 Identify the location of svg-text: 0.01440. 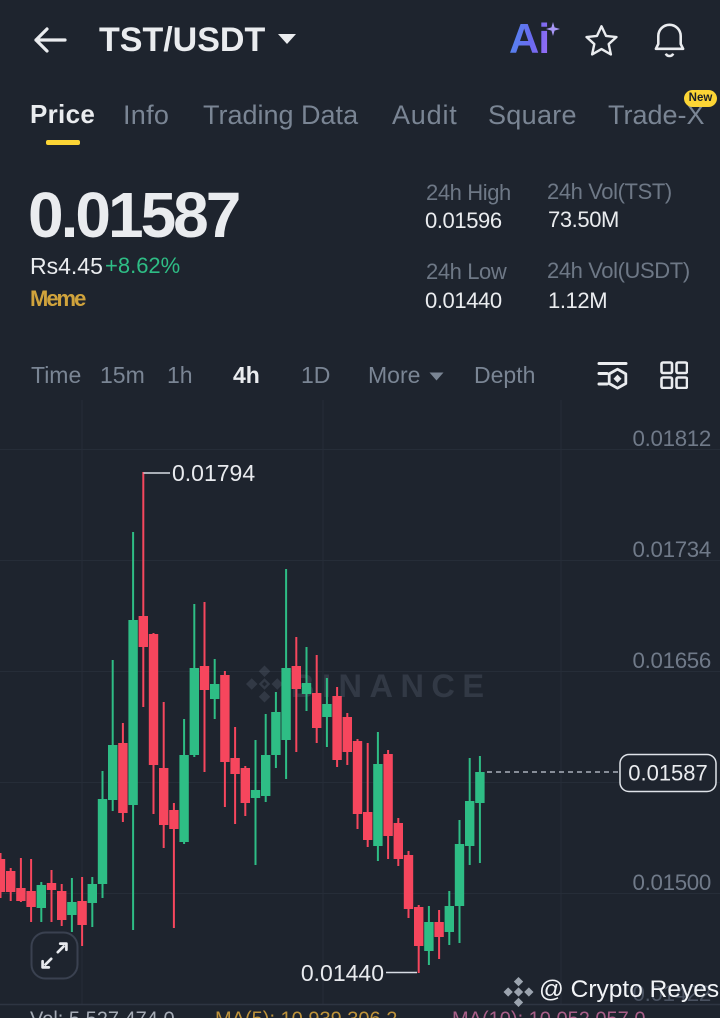
(342, 973).